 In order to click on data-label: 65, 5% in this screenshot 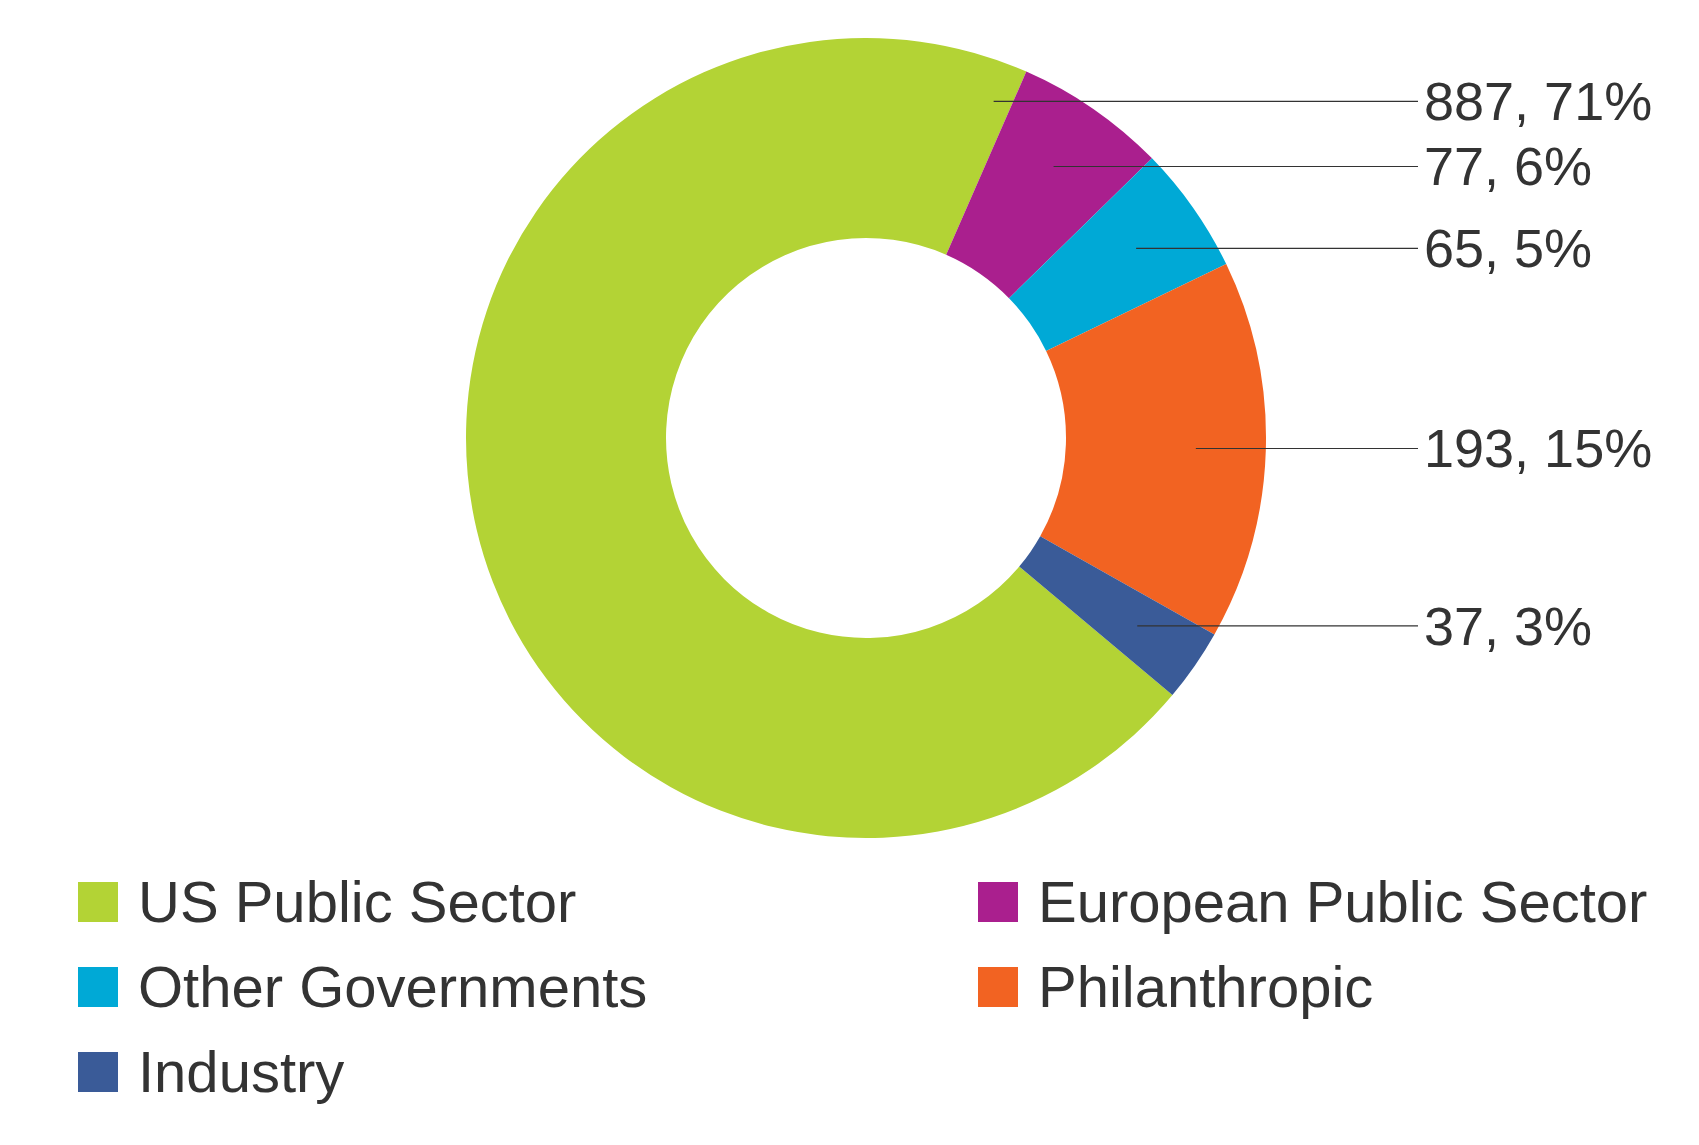, I will do `click(1508, 248)`.